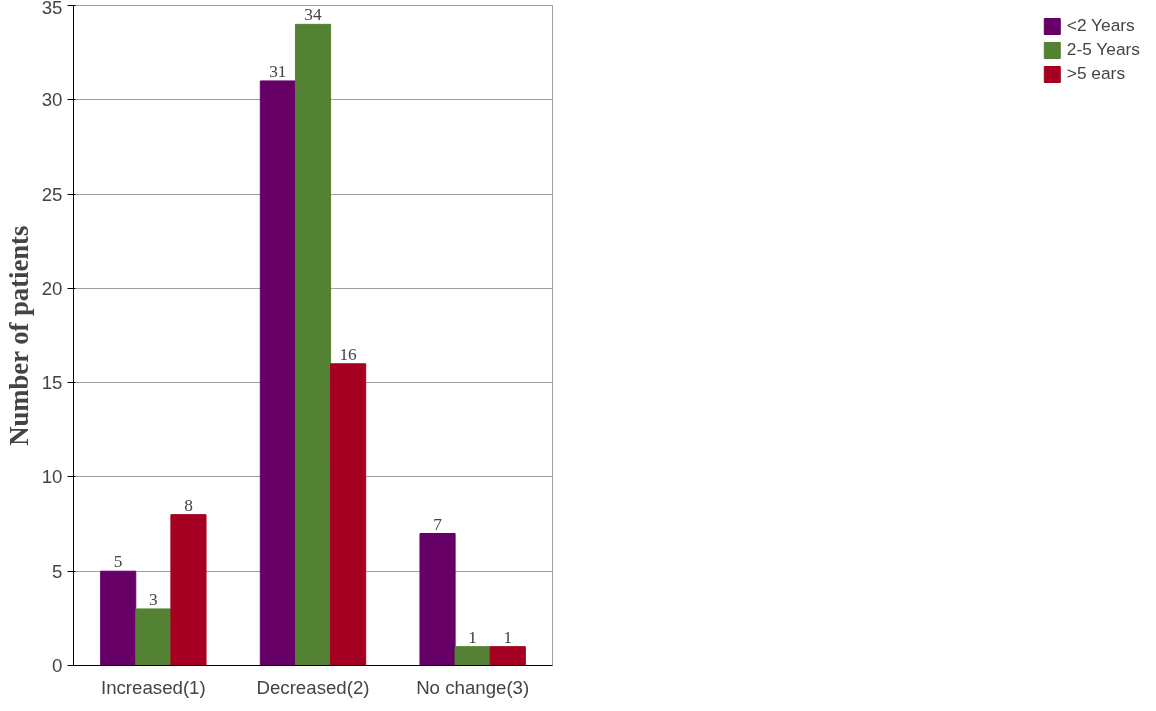  I want to click on y-tick-label: 0, so click(57, 665).